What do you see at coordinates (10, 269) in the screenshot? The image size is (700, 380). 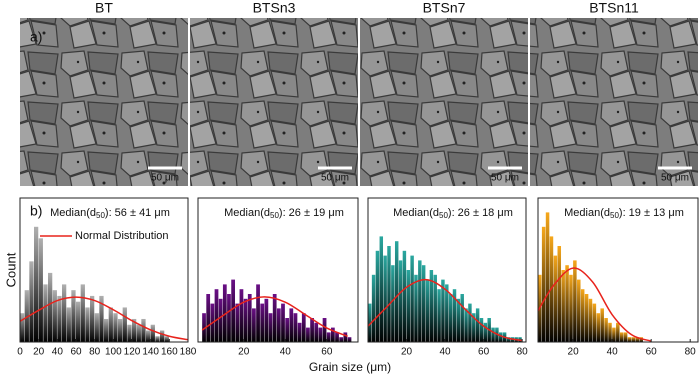 I see `y-axis-label: Count` at bounding box center [10, 269].